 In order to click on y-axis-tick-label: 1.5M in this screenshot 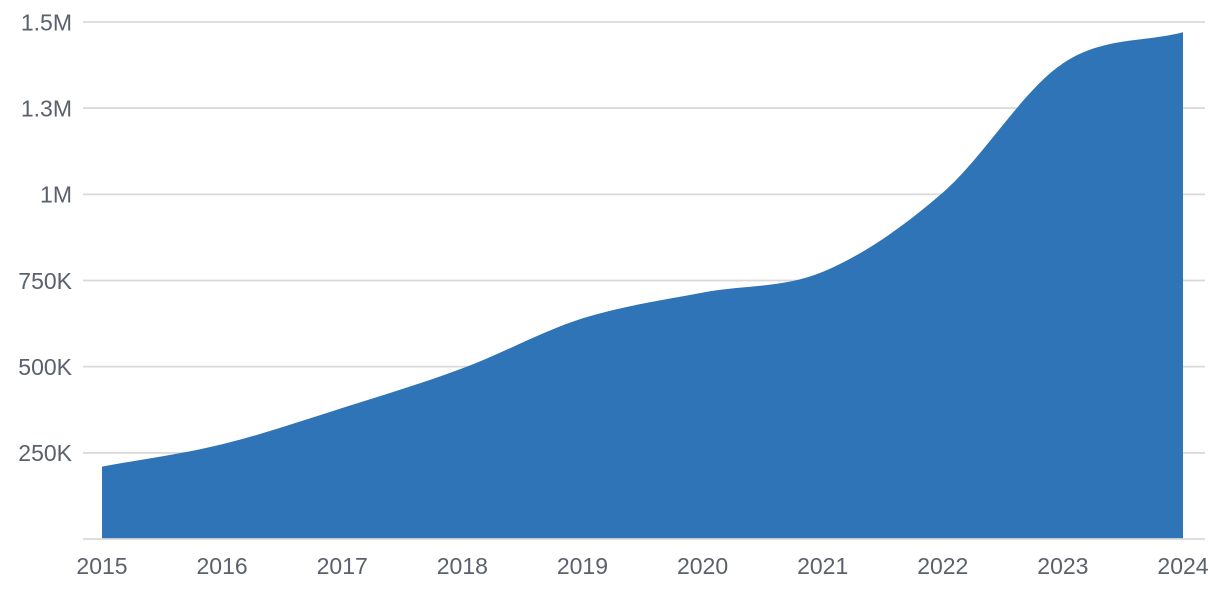, I will do `click(46, 22)`.